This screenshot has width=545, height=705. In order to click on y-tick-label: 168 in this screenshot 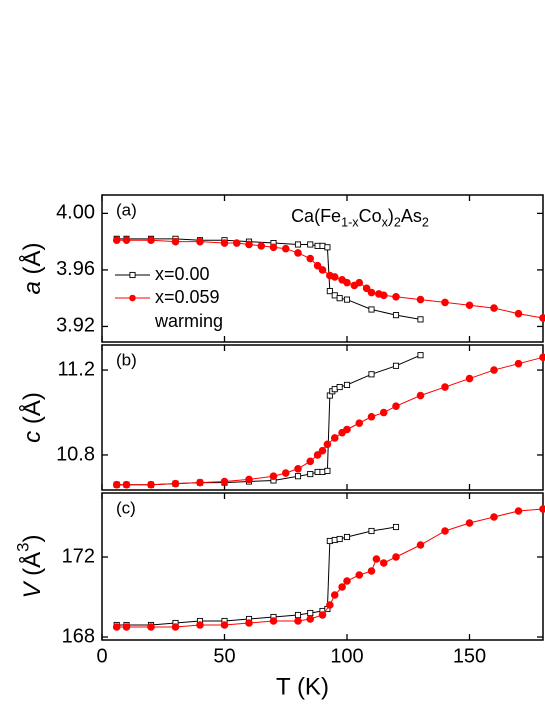, I will do `click(78, 636)`.